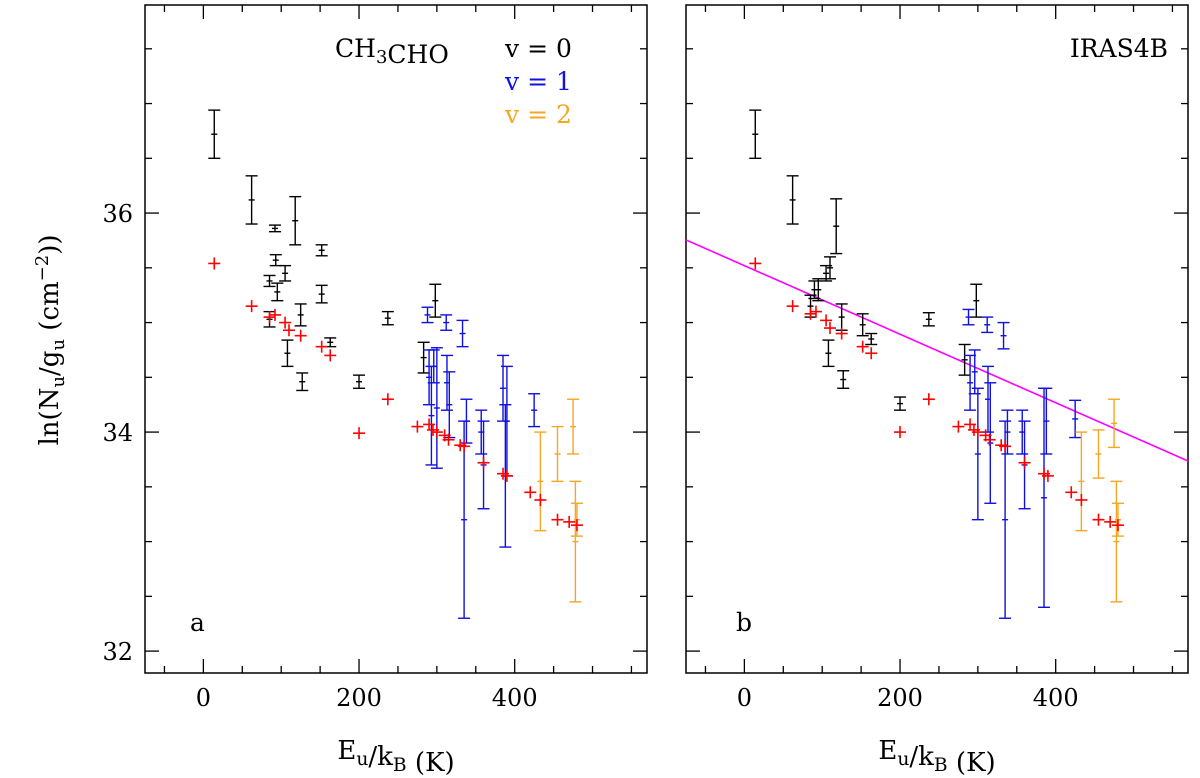  I want to click on legend-entry: v = 1, so click(538, 81).